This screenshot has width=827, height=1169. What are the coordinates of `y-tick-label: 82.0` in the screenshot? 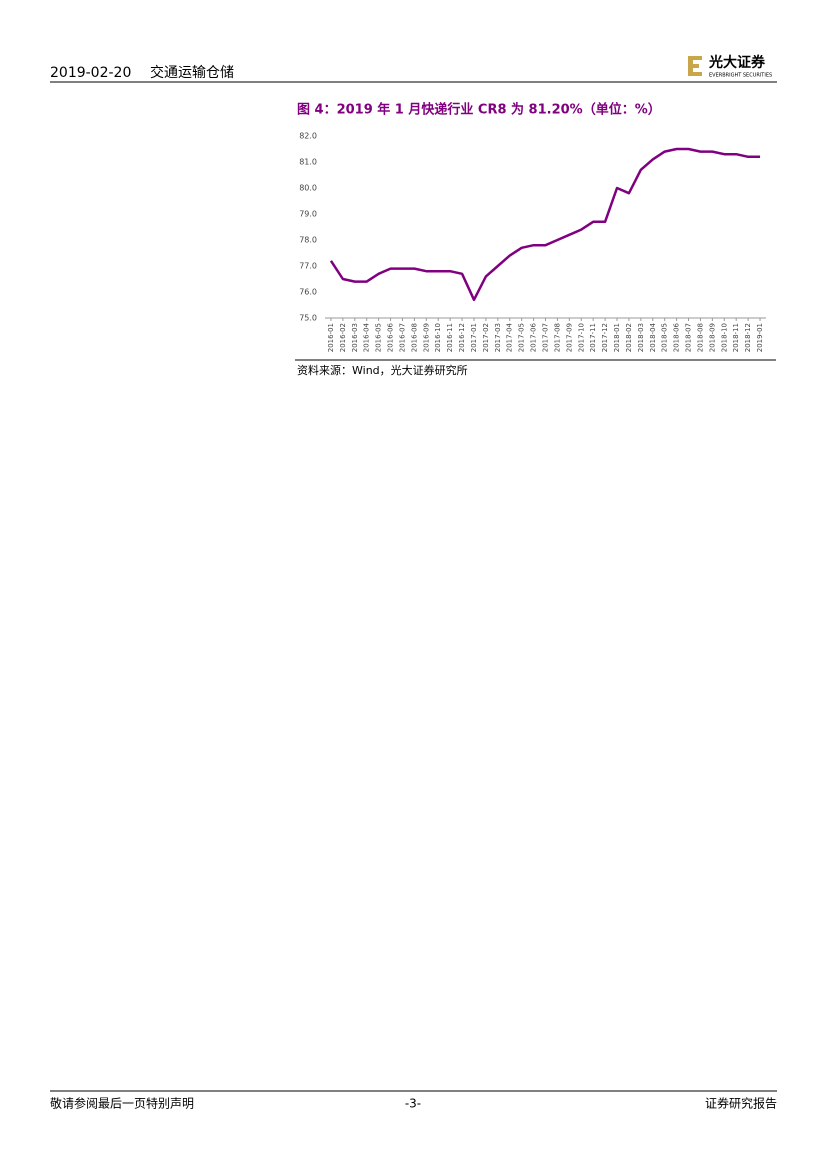 It's located at (308, 136).